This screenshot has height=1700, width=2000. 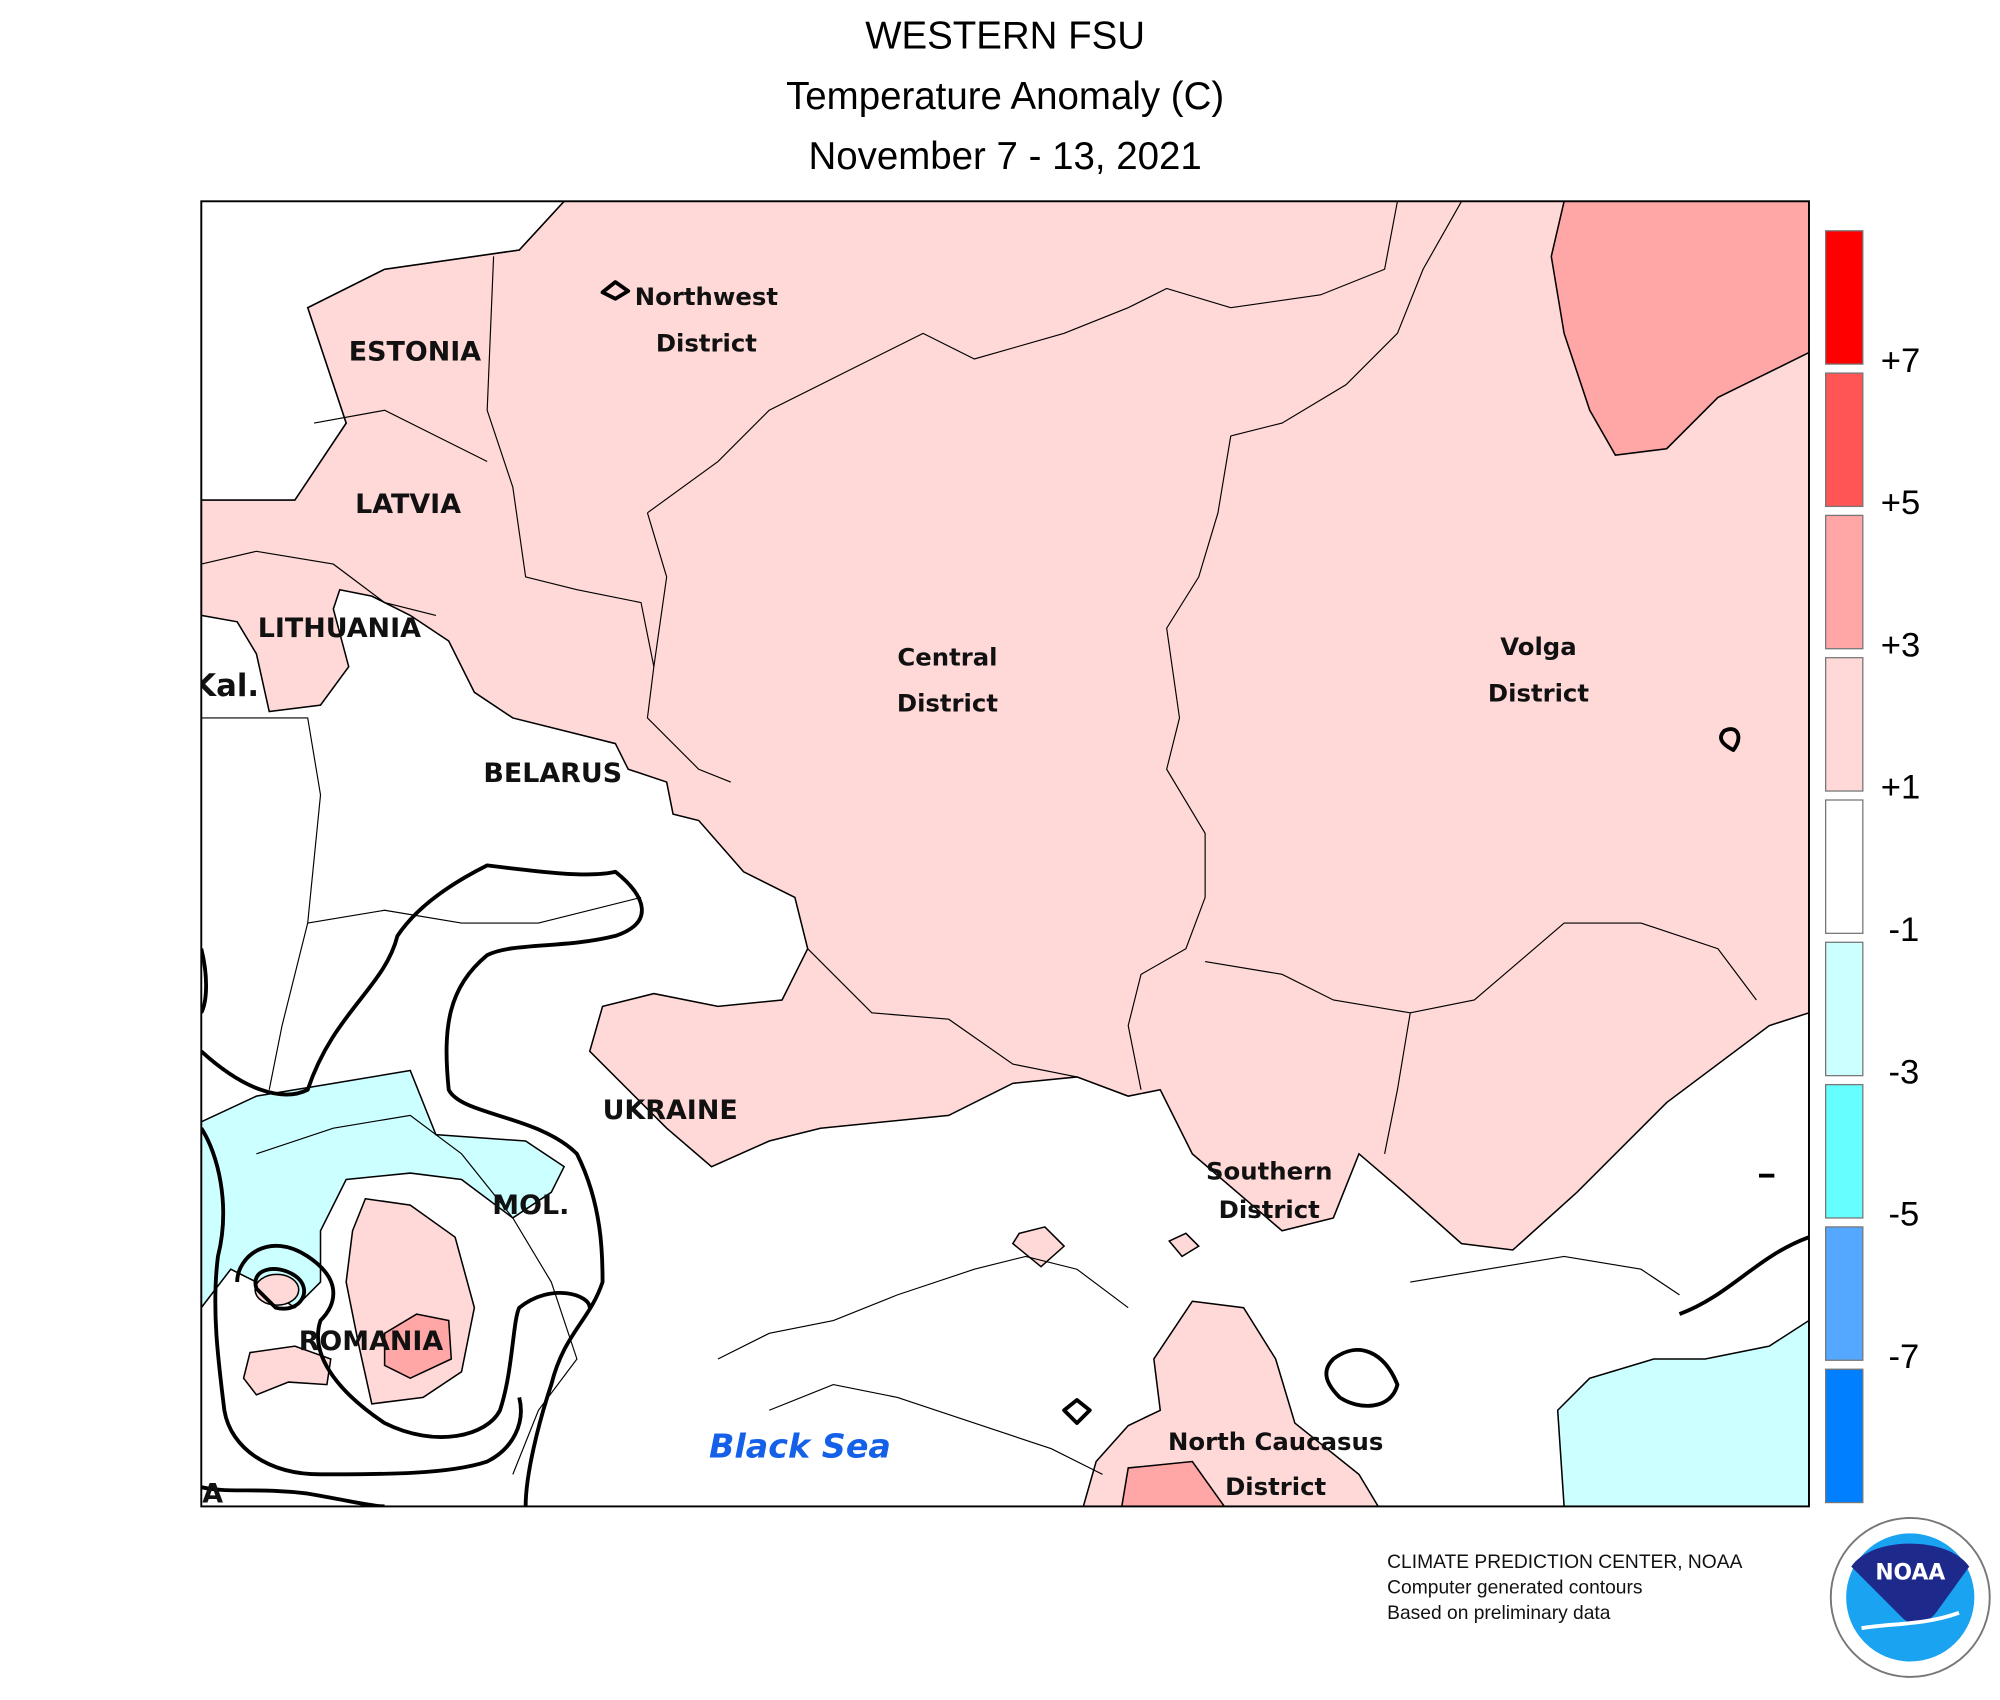 What do you see at coordinates (1173, 1483) in the screenshot?
I see `anomaly-area-north-caucasus-core` at bounding box center [1173, 1483].